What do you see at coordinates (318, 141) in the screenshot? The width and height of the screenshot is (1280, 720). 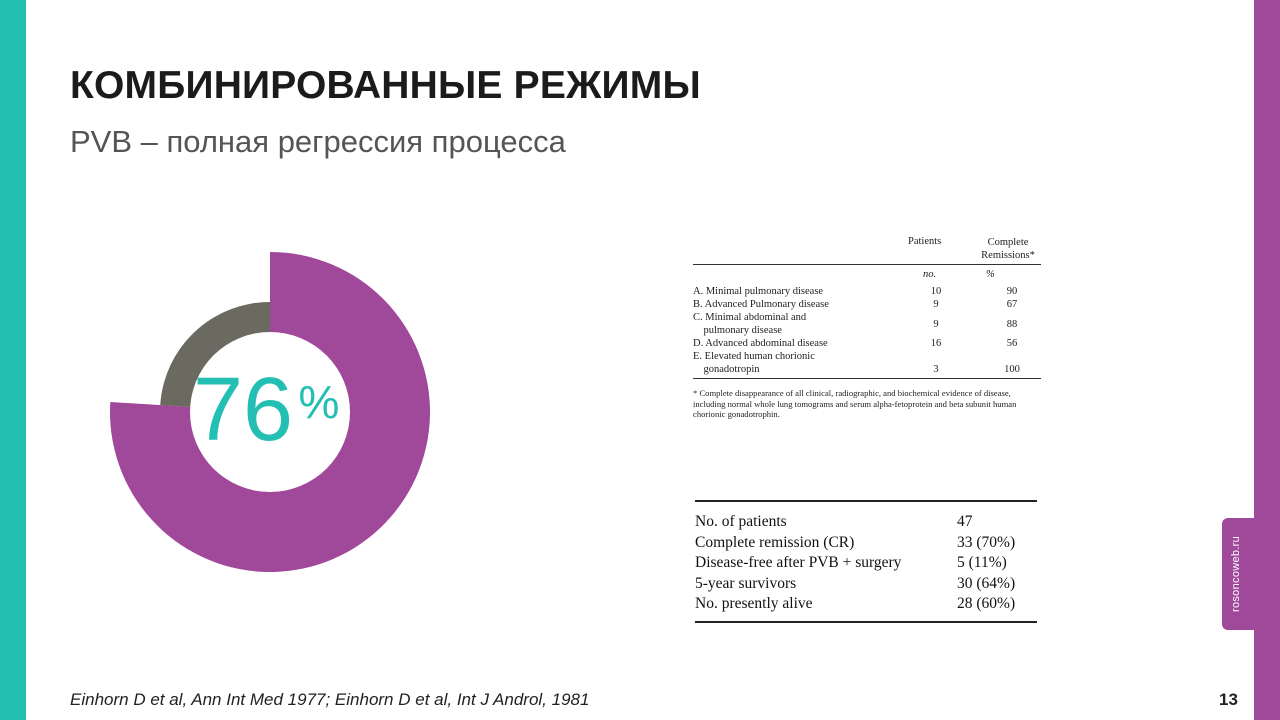 I see `slide-subtitle: PVB – полная регрессия процесса` at bounding box center [318, 141].